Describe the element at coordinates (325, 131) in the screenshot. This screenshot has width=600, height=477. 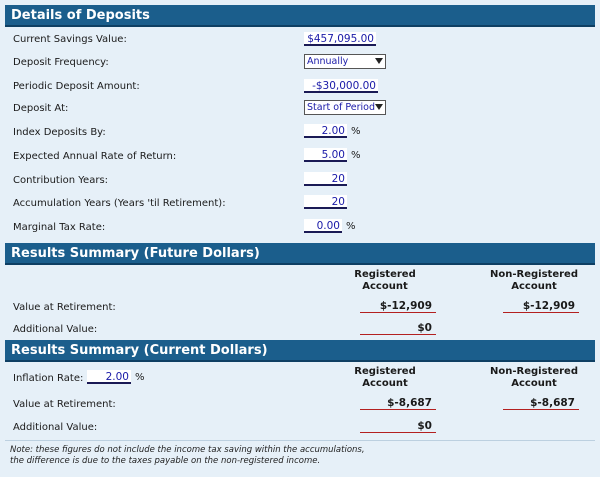
I see `index-deposits-input: 2.00` at that location.